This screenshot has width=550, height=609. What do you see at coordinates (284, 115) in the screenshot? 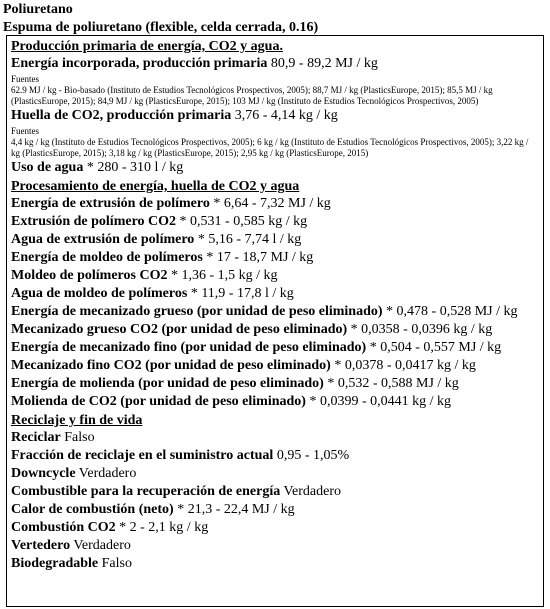
I see `row-value: 3,76 - 4,14 kg / kg` at bounding box center [284, 115].